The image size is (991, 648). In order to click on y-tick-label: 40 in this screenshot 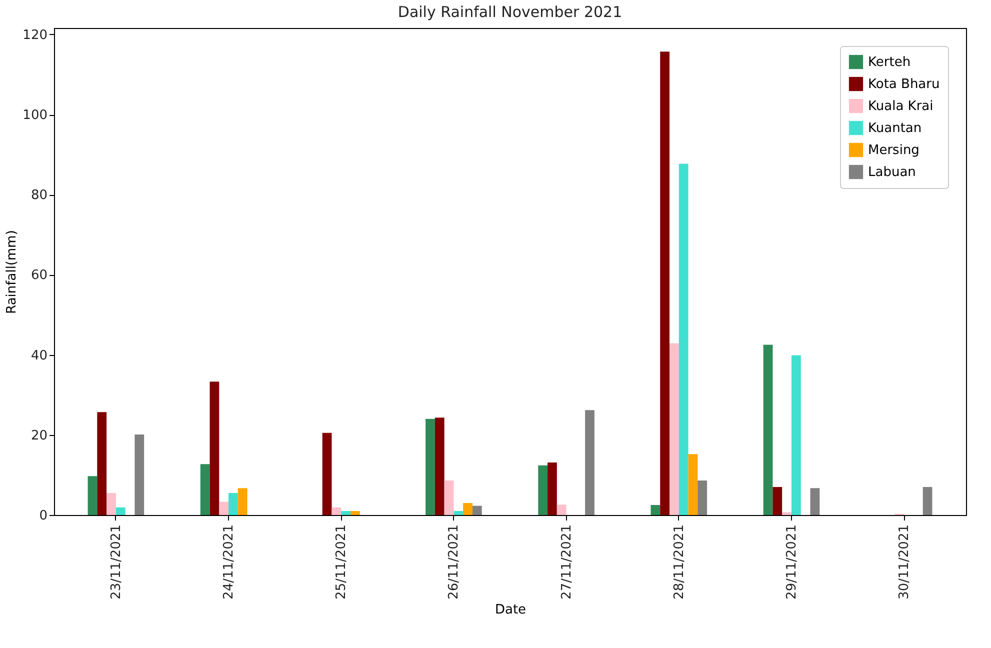, I will do `click(39, 356)`.